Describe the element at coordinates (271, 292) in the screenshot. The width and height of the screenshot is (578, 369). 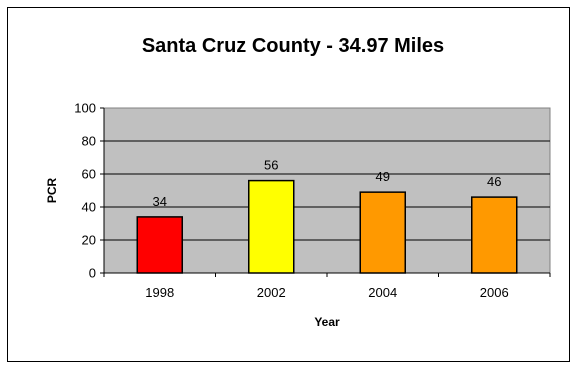
I see `x-tick-label: 2002` at that location.